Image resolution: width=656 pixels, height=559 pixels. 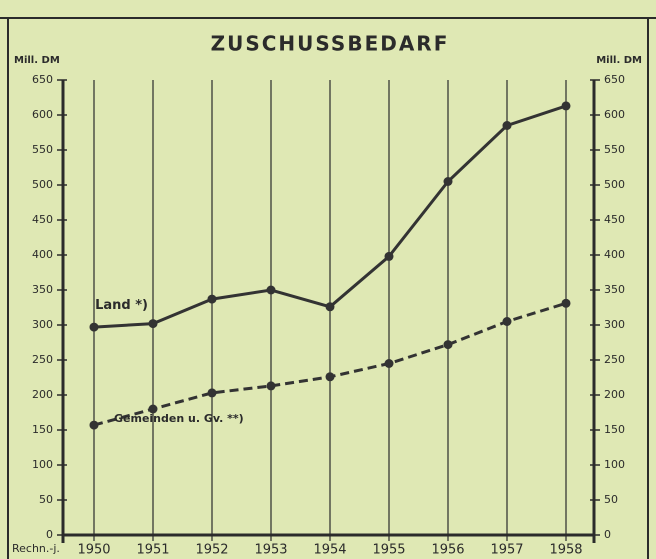 I want to click on x-tick-label: 1950, so click(x=93, y=550).